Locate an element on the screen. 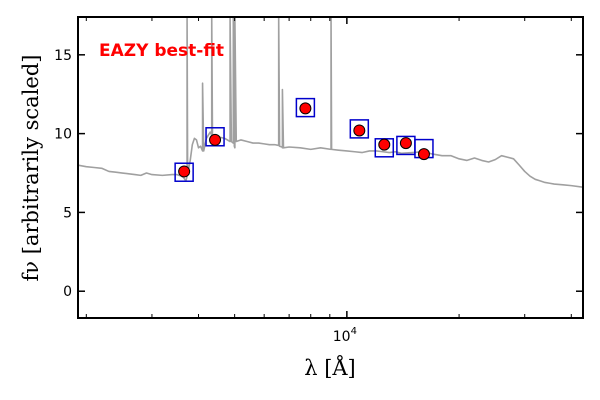 The width and height of the screenshot is (600, 400). annotation-text: EAZY best-fit is located at coordinates (161, 51).